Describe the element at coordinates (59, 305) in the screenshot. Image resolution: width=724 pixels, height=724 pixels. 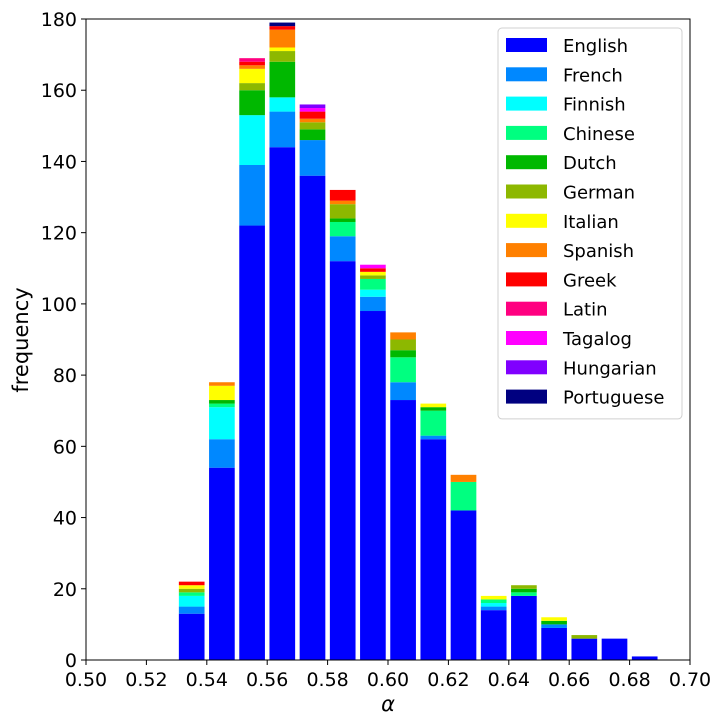
I see `y-tick-label: 100` at that location.